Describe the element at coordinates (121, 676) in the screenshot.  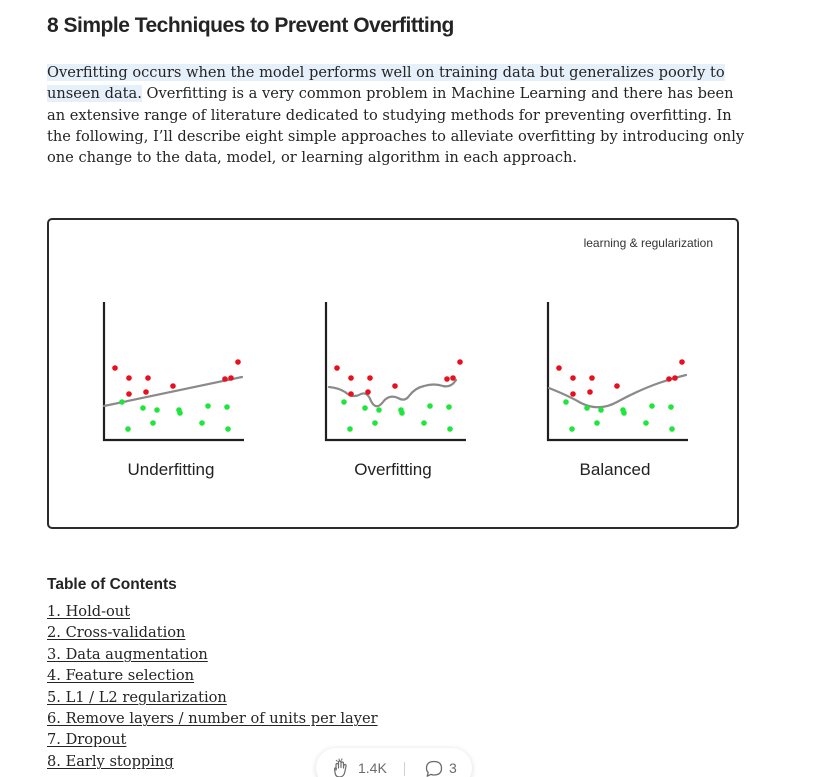
I see `toc-link-feature-selection: 4. Feature selection` at that location.